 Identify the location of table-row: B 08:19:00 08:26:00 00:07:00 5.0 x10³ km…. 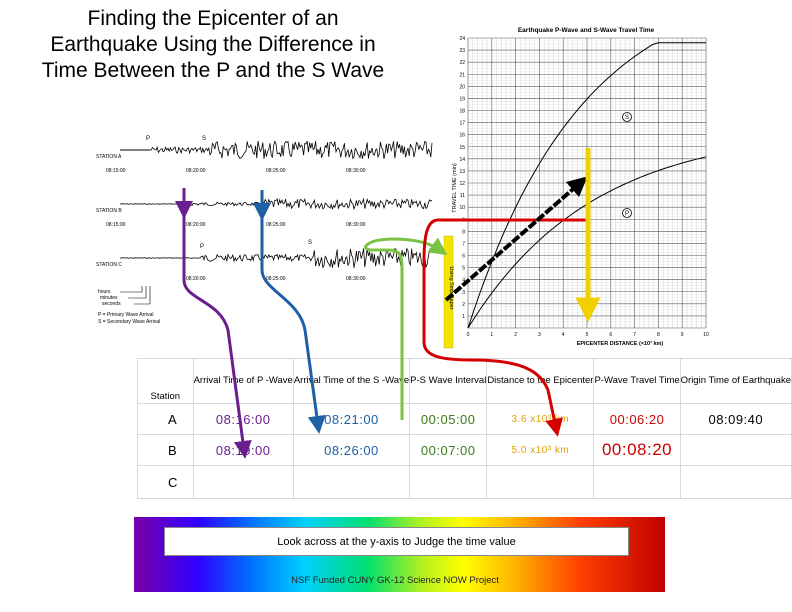
(464, 450).